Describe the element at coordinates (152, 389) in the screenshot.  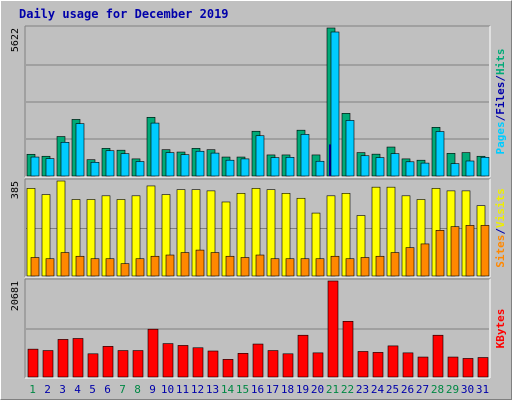
I see `day-label: 9` at that location.